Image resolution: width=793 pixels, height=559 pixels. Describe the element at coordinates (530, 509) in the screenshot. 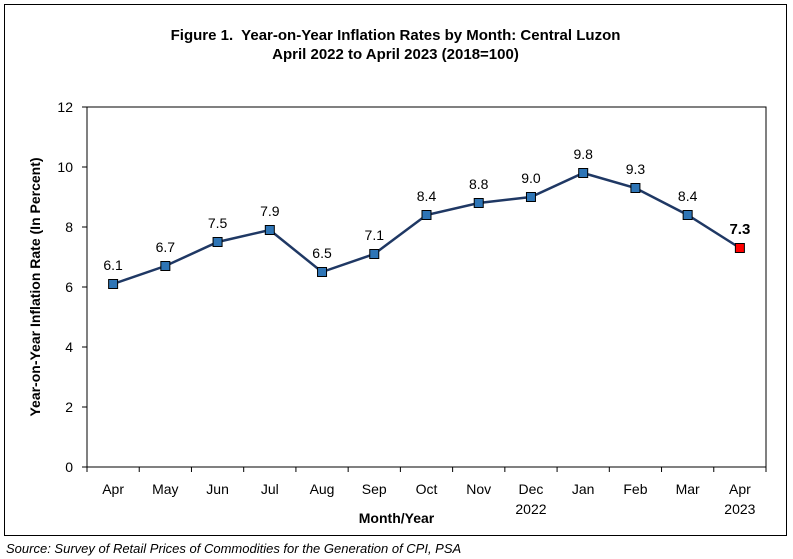

I see `x-year-label: 2022` at that location.